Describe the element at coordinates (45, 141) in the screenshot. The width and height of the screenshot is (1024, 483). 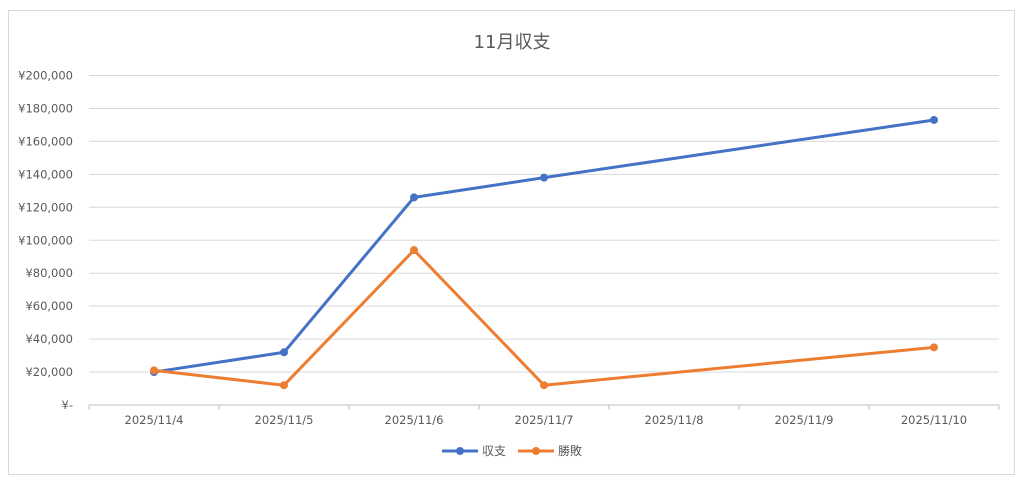
I see `y-tick-label: ¥160,000` at that location.